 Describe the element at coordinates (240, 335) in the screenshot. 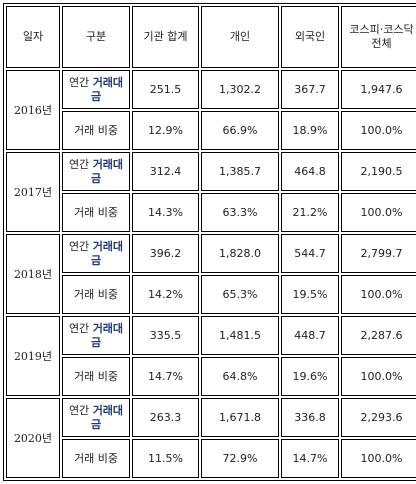

I see `cell-amount-individual: 1,481.5` at that location.